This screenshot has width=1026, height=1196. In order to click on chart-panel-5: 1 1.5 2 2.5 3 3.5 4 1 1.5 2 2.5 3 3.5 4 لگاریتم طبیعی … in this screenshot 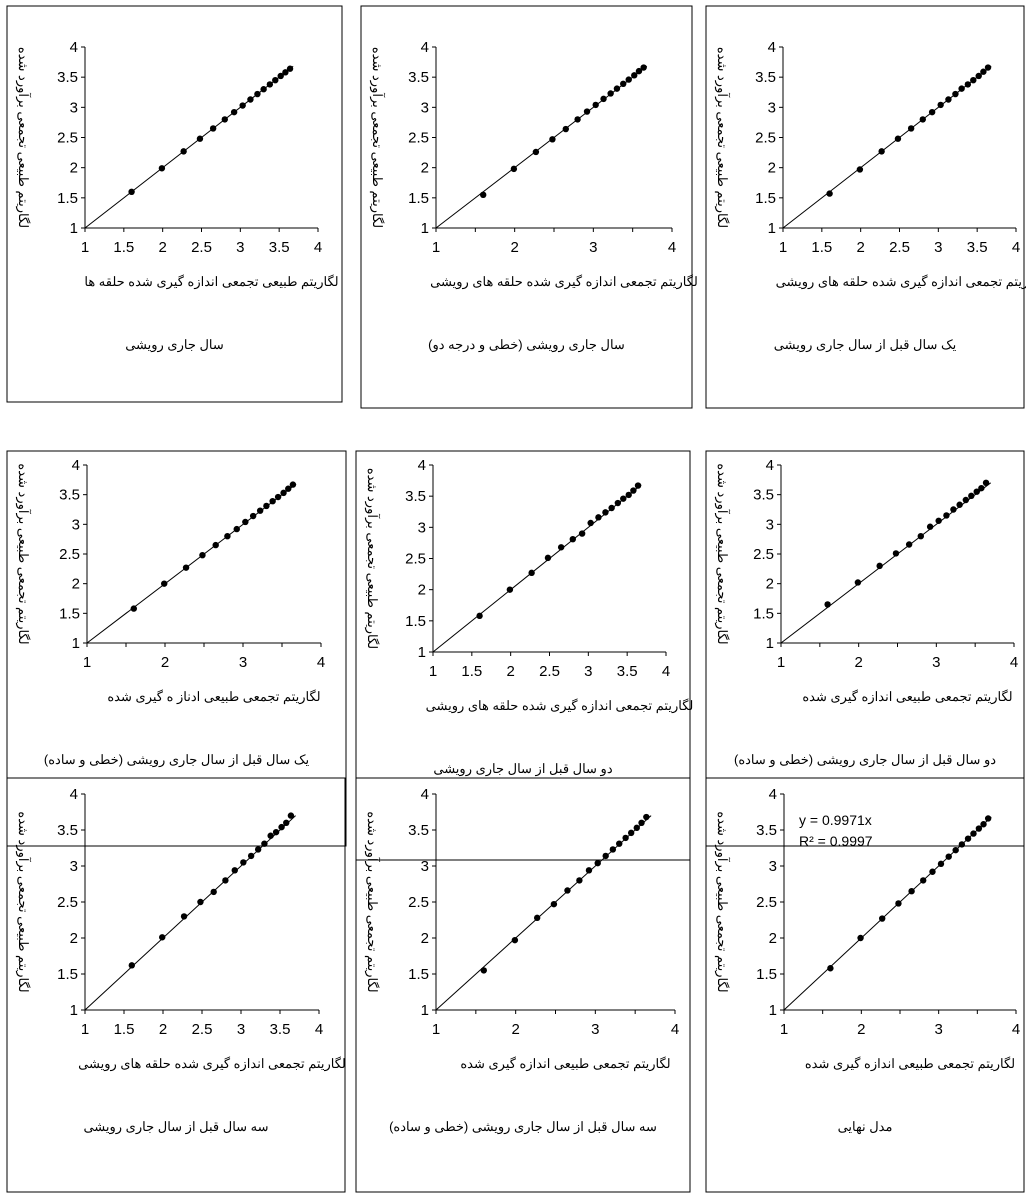, I will do `click(524, 655)`.